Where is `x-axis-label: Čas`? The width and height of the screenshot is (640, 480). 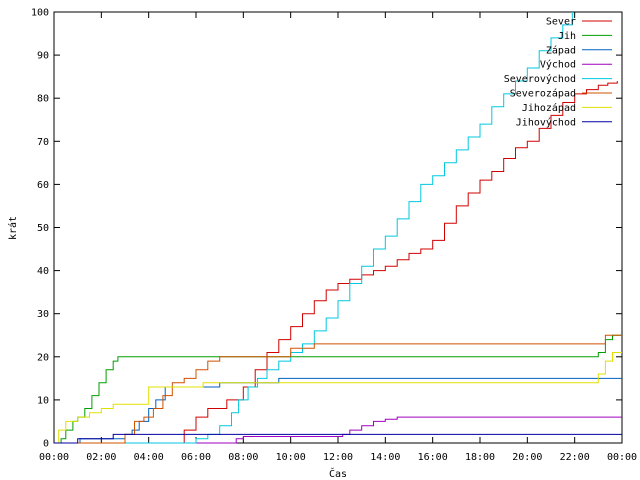
x-axis-label: Čas is located at coordinates (338, 473).